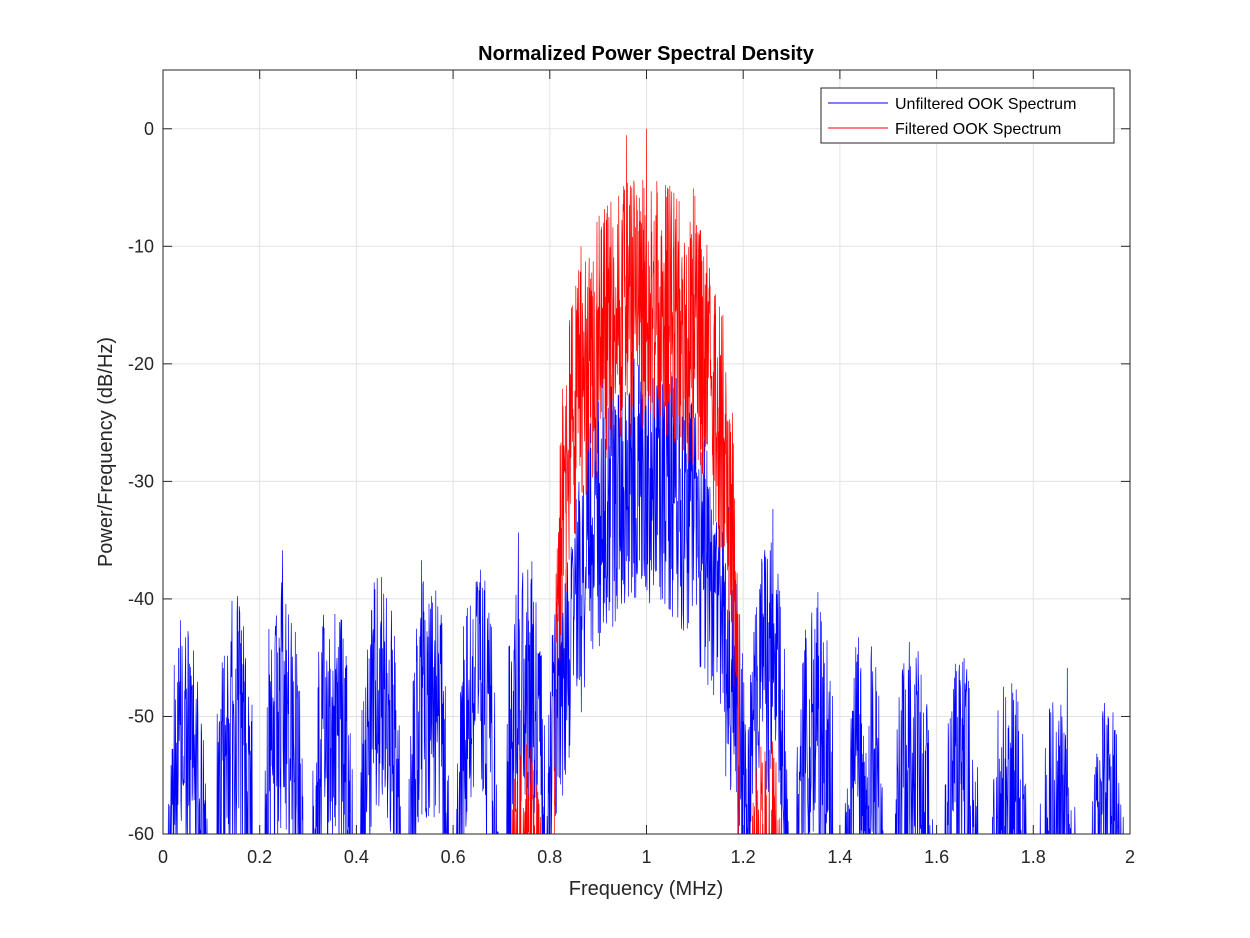 Image resolution: width=1250 pixels, height=938 pixels. What do you see at coordinates (646, 857) in the screenshot?
I see `x-tick-label: 1` at bounding box center [646, 857].